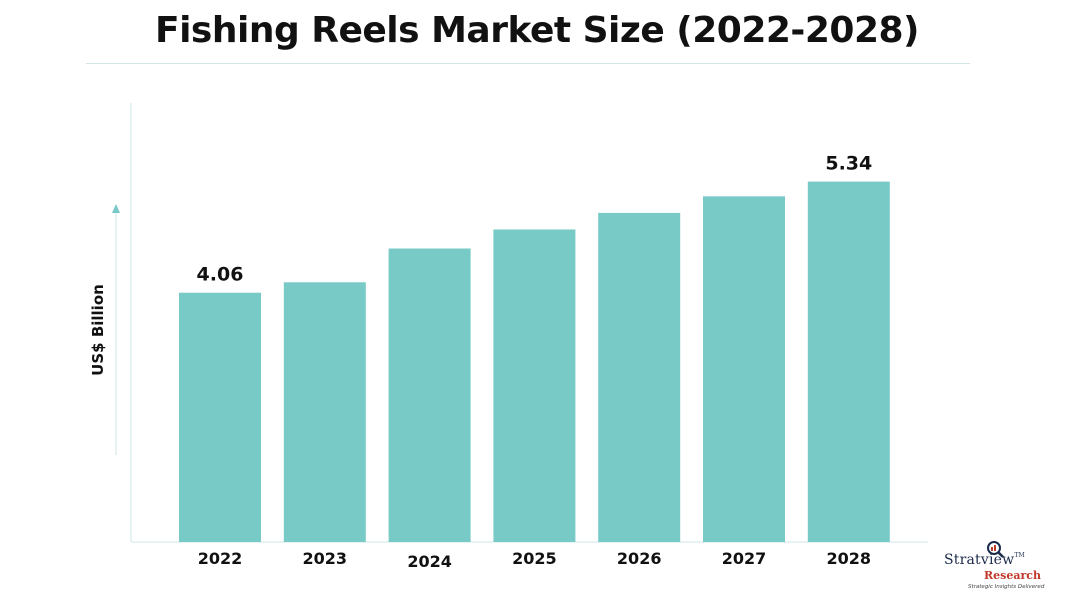 This screenshot has width=1074, height=603. Describe the element at coordinates (325, 558) in the screenshot. I see `x-tick-label-2023: 2023` at that location.